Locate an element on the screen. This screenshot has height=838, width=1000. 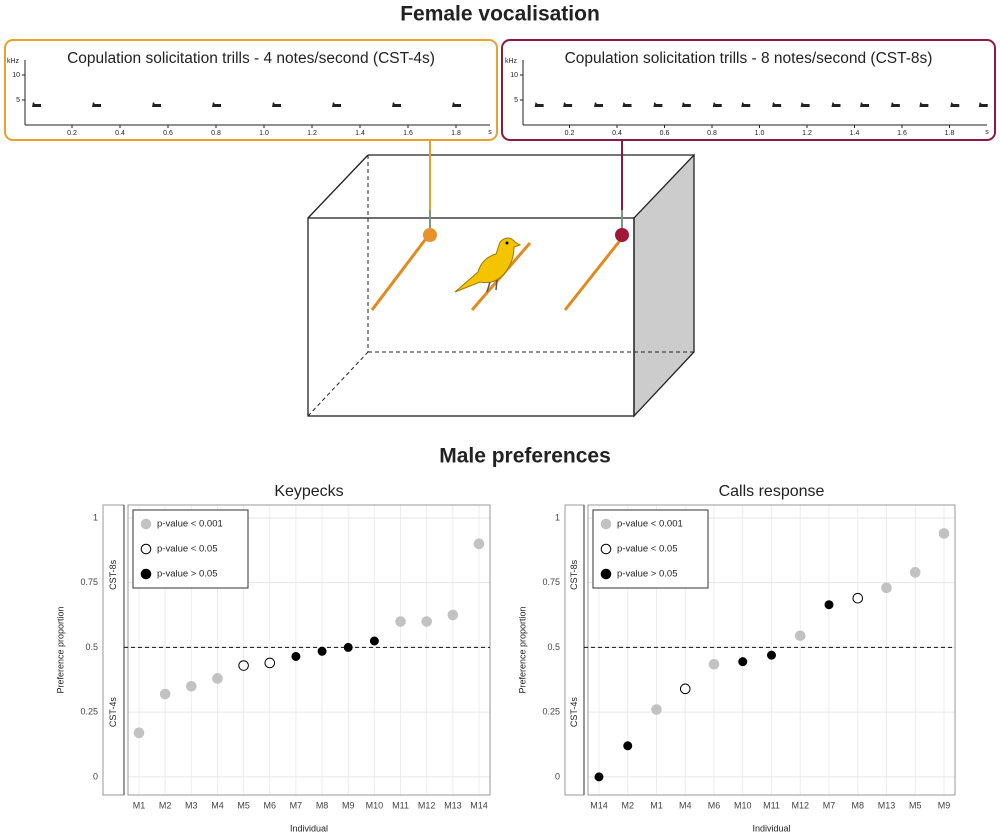
cage-front is located at coordinates (471, 317).